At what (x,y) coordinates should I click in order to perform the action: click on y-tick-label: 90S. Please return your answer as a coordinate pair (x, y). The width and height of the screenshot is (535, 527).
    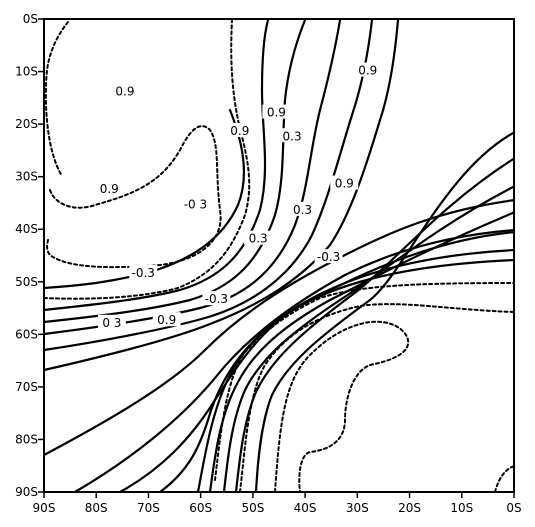
    Looking at the image, I should click on (26, 492).